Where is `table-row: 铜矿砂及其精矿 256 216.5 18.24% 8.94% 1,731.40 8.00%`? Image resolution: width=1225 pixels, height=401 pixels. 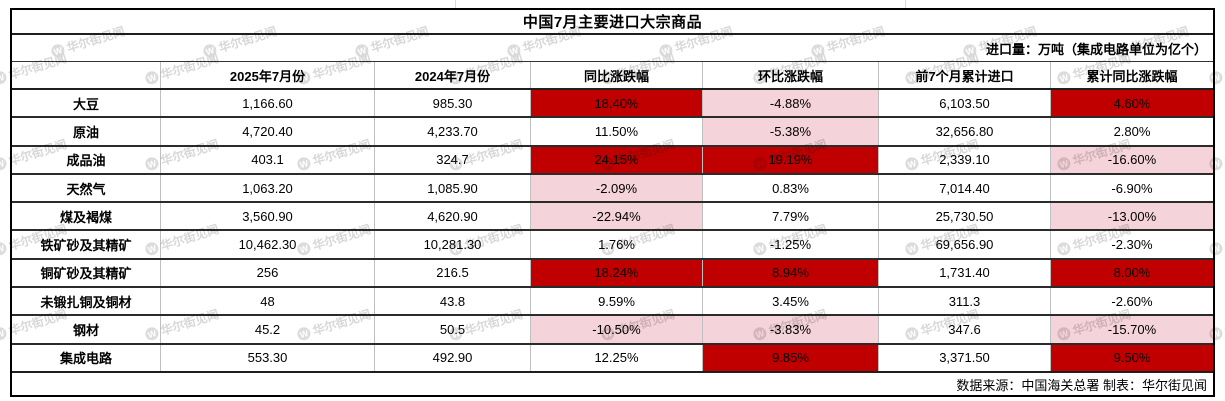 table-row: 铜矿砂及其精矿 256 216.5 18.24% 8.94% 1,731.40 8.00% is located at coordinates (612, 274).